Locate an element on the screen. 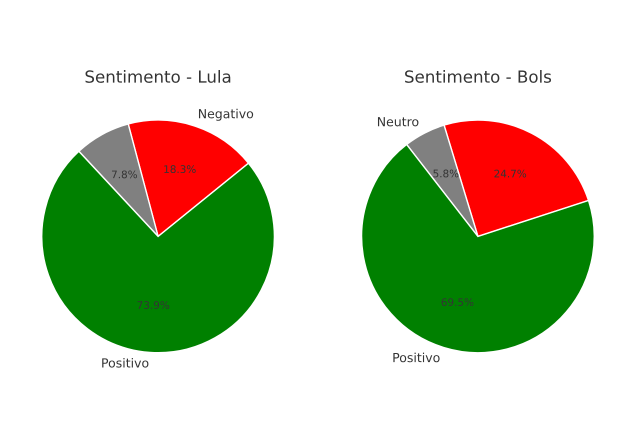  data-label: 24.7% is located at coordinates (510, 174).